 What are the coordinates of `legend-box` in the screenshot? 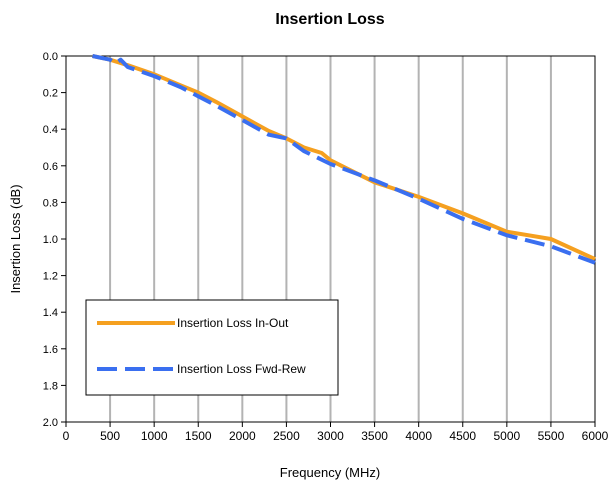 It's located at (212, 347).